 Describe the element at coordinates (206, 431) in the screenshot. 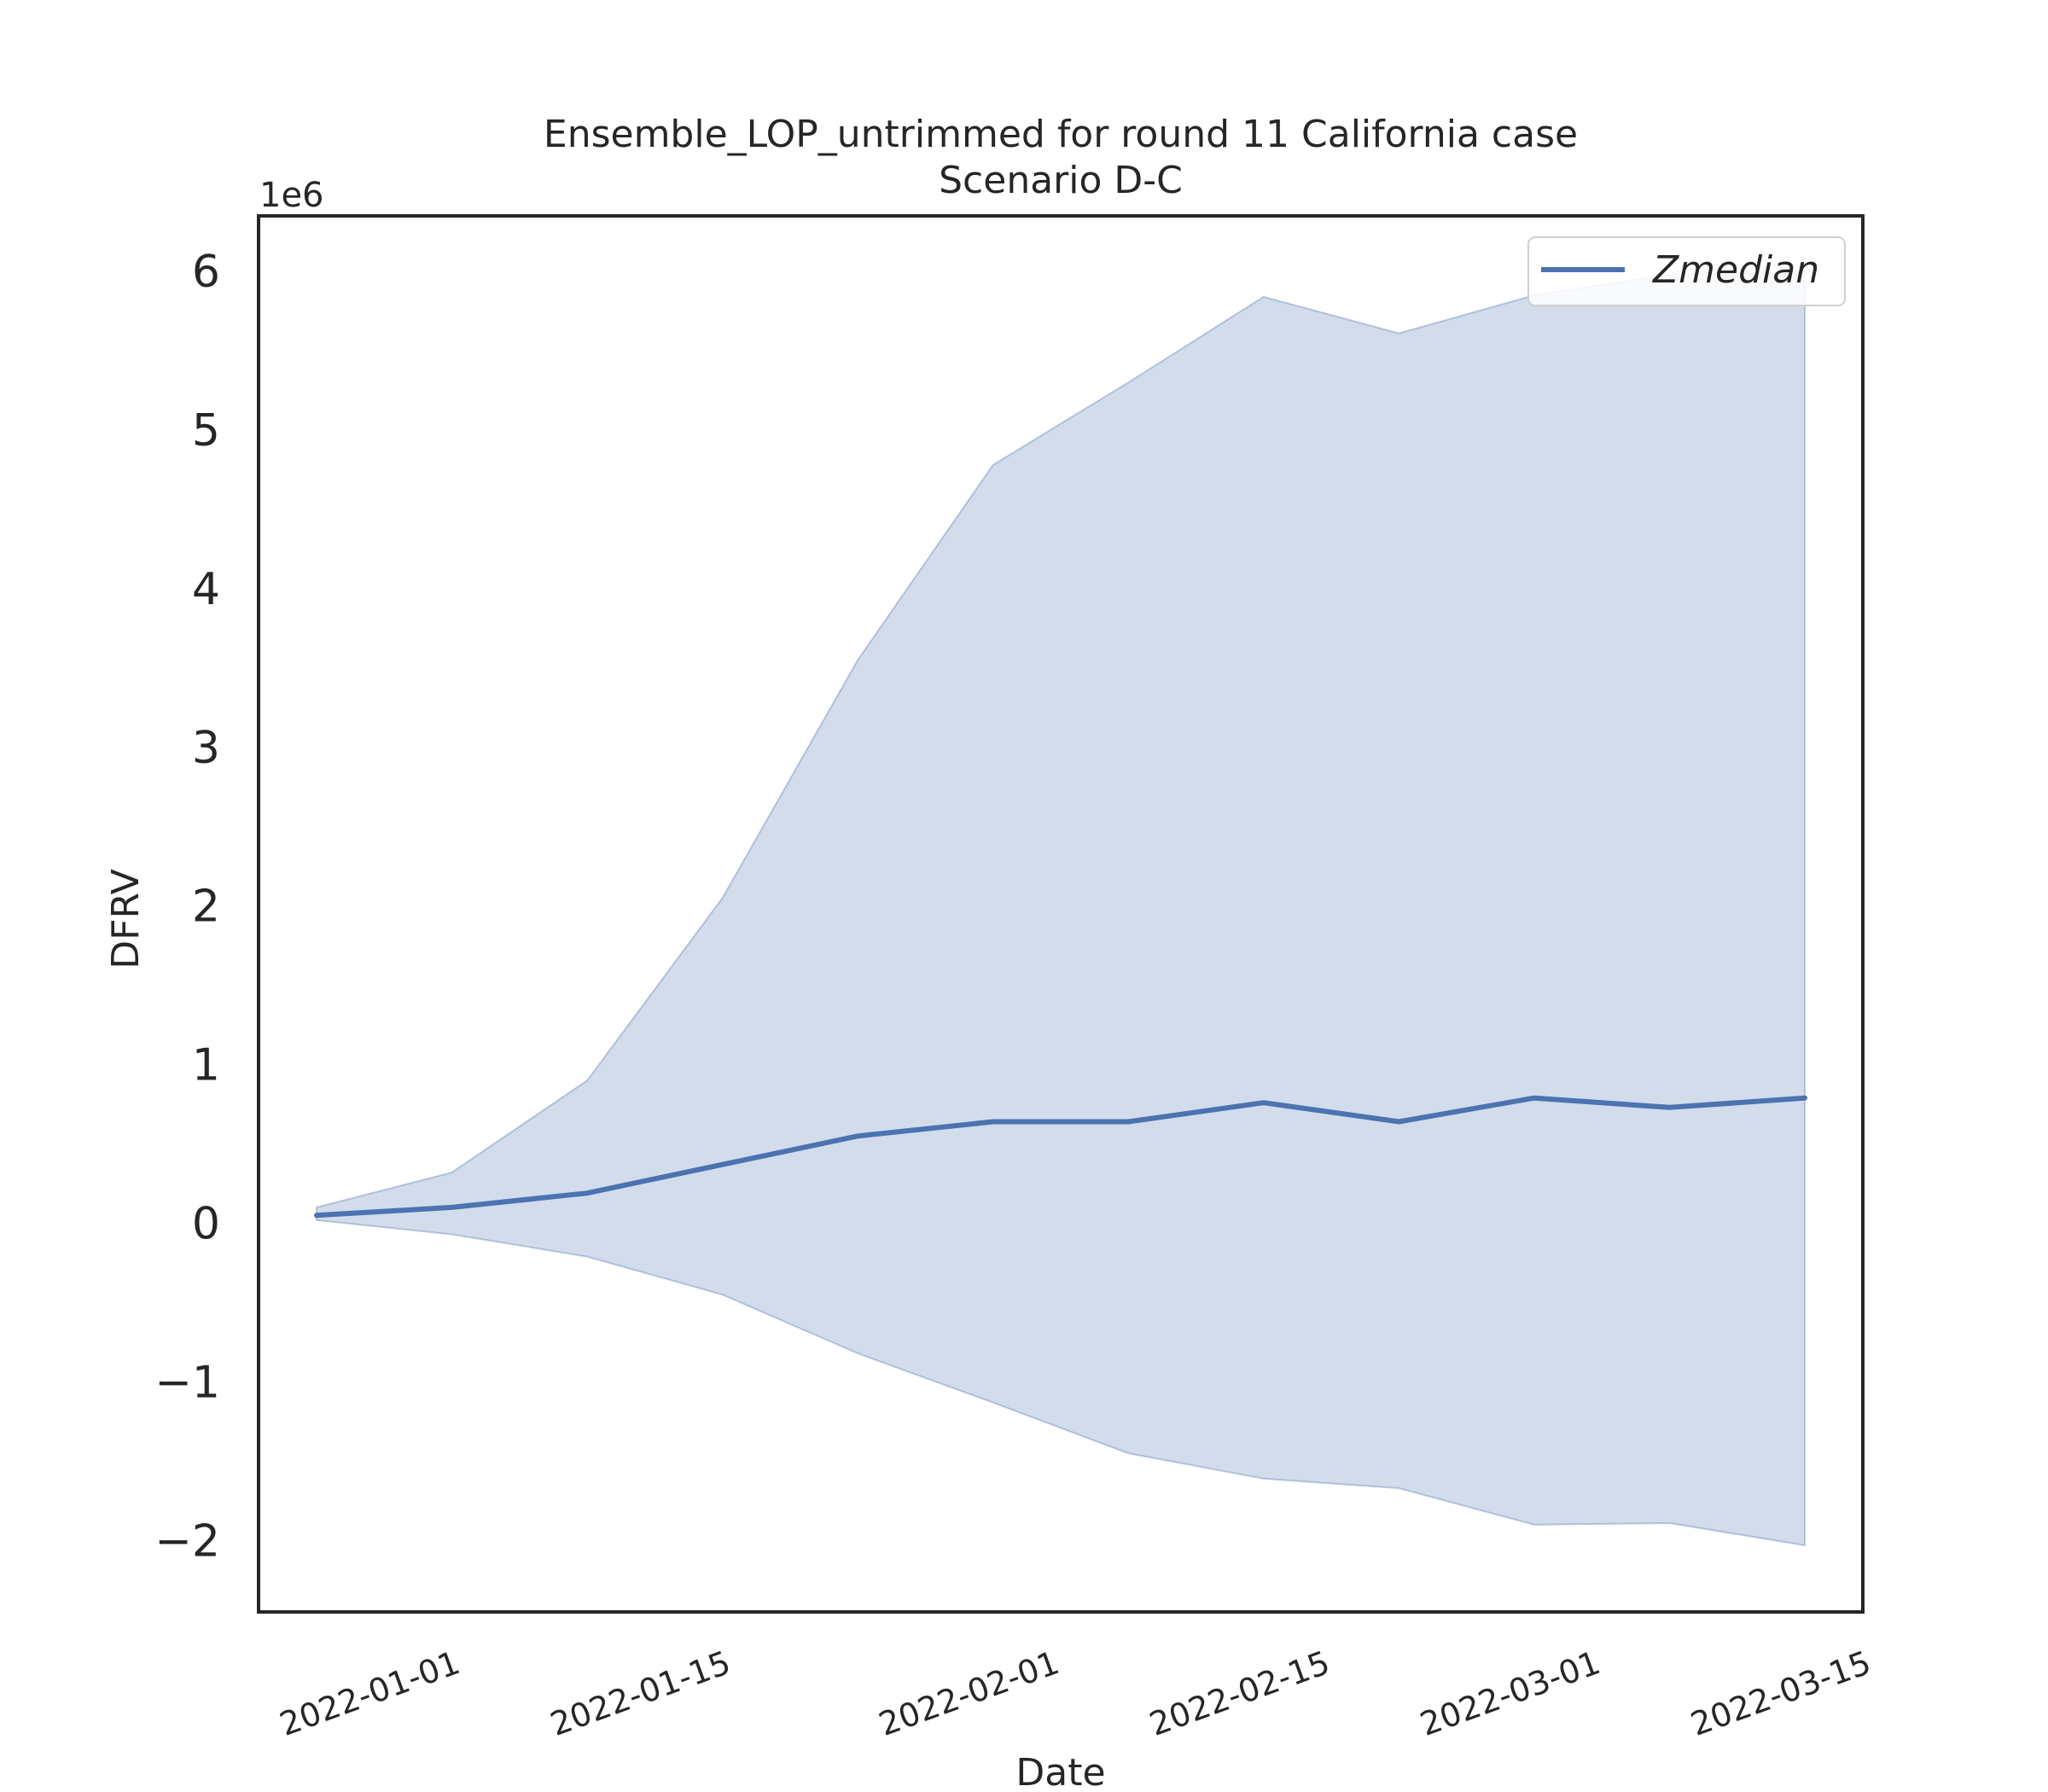

I see `y-tick-label: 5` at that location.